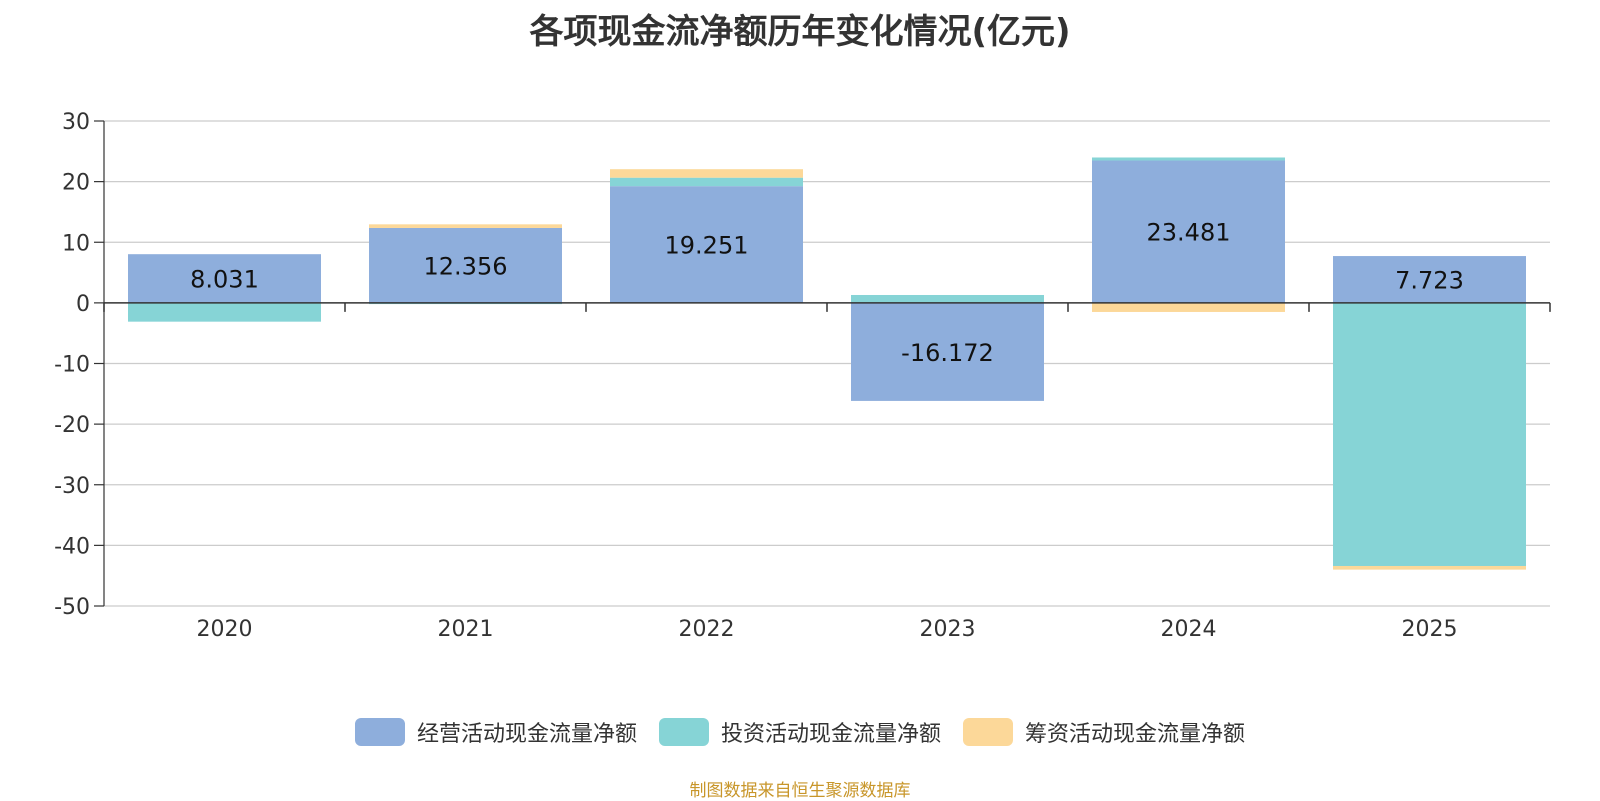  Describe the element at coordinates (465, 226) in the screenshot. I see `bar-financing-2021` at that location.